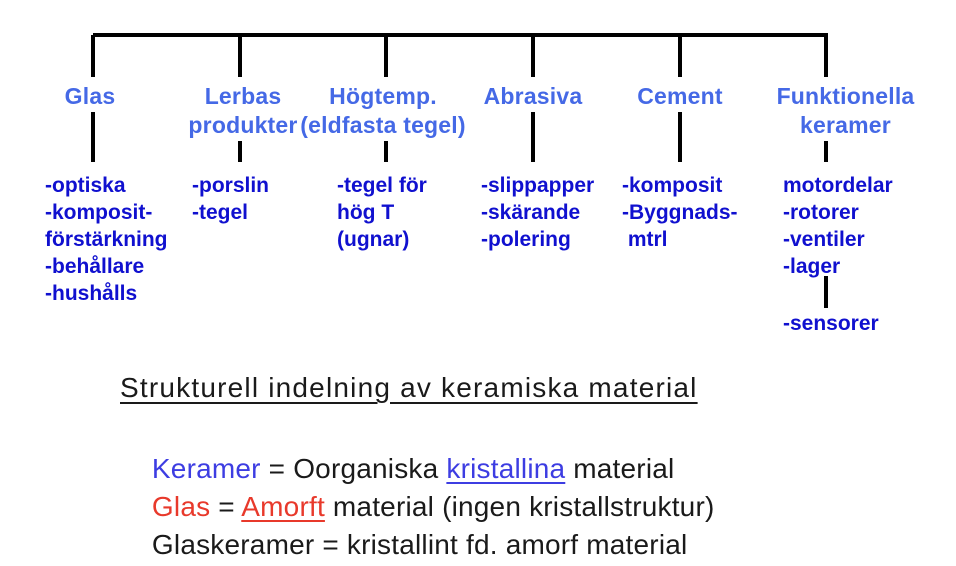  I want to click on branch-label-funktionella-keramer: Funktionella keramer, so click(845, 110).